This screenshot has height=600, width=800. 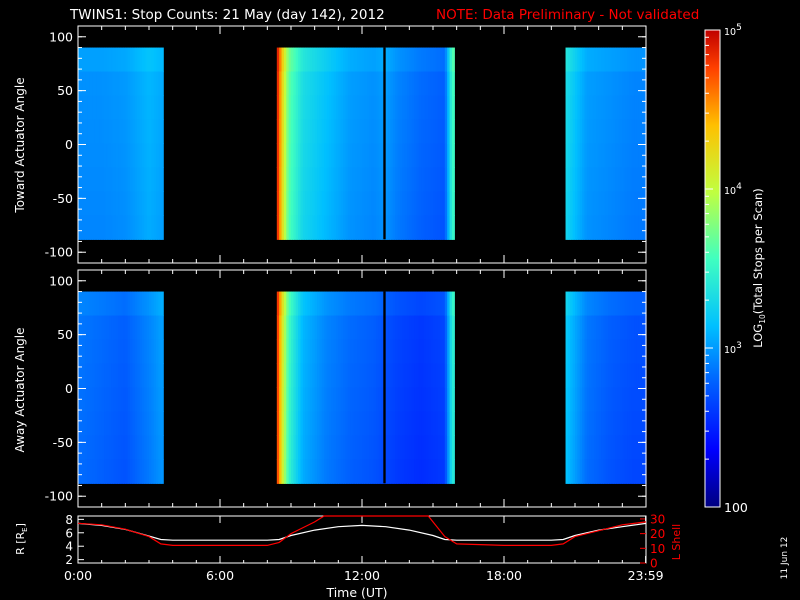 What do you see at coordinates (657, 549) in the screenshot?
I see `lshell-tick-label: 10` at bounding box center [657, 549].